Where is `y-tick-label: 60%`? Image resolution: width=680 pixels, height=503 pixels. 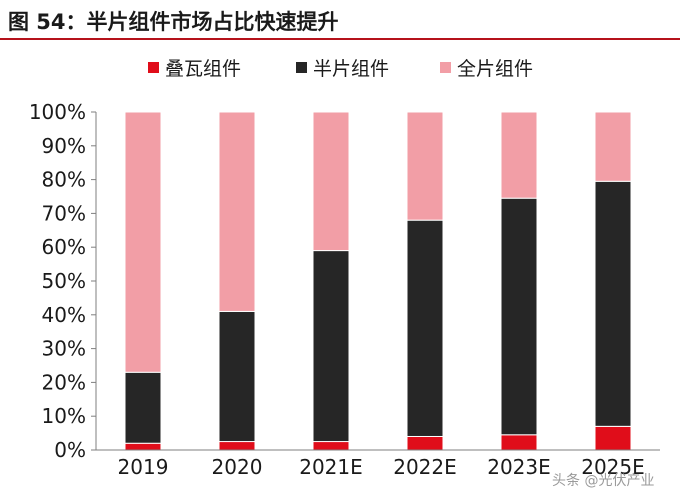 y-tick-label: 60% is located at coordinates (64, 247).